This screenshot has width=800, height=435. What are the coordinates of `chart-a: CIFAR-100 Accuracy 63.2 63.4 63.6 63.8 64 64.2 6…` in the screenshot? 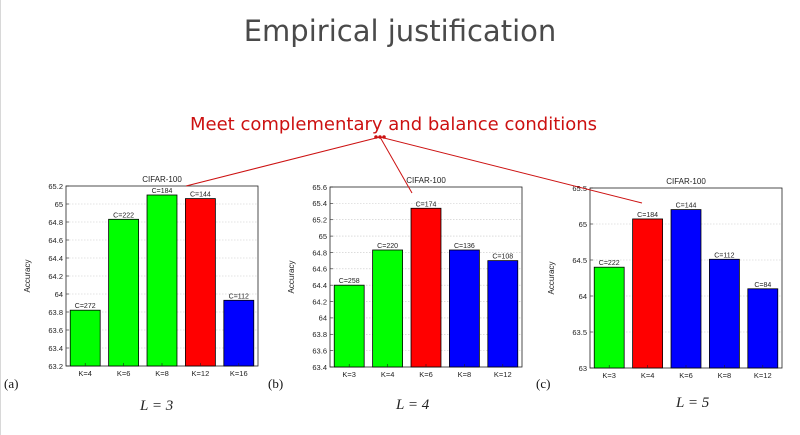 It's located at (141, 276).